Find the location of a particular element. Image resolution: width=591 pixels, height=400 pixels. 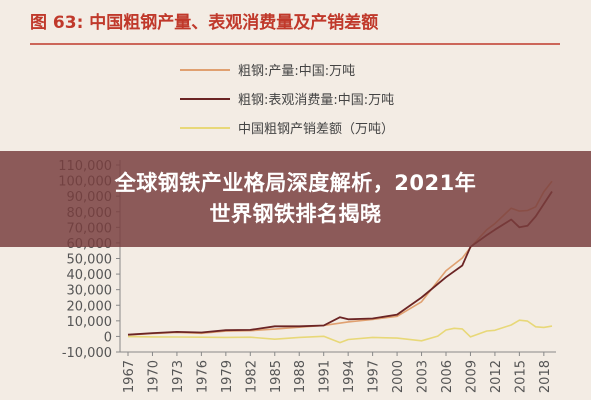

y-tick-label: 30,000 is located at coordinates (90, 291).